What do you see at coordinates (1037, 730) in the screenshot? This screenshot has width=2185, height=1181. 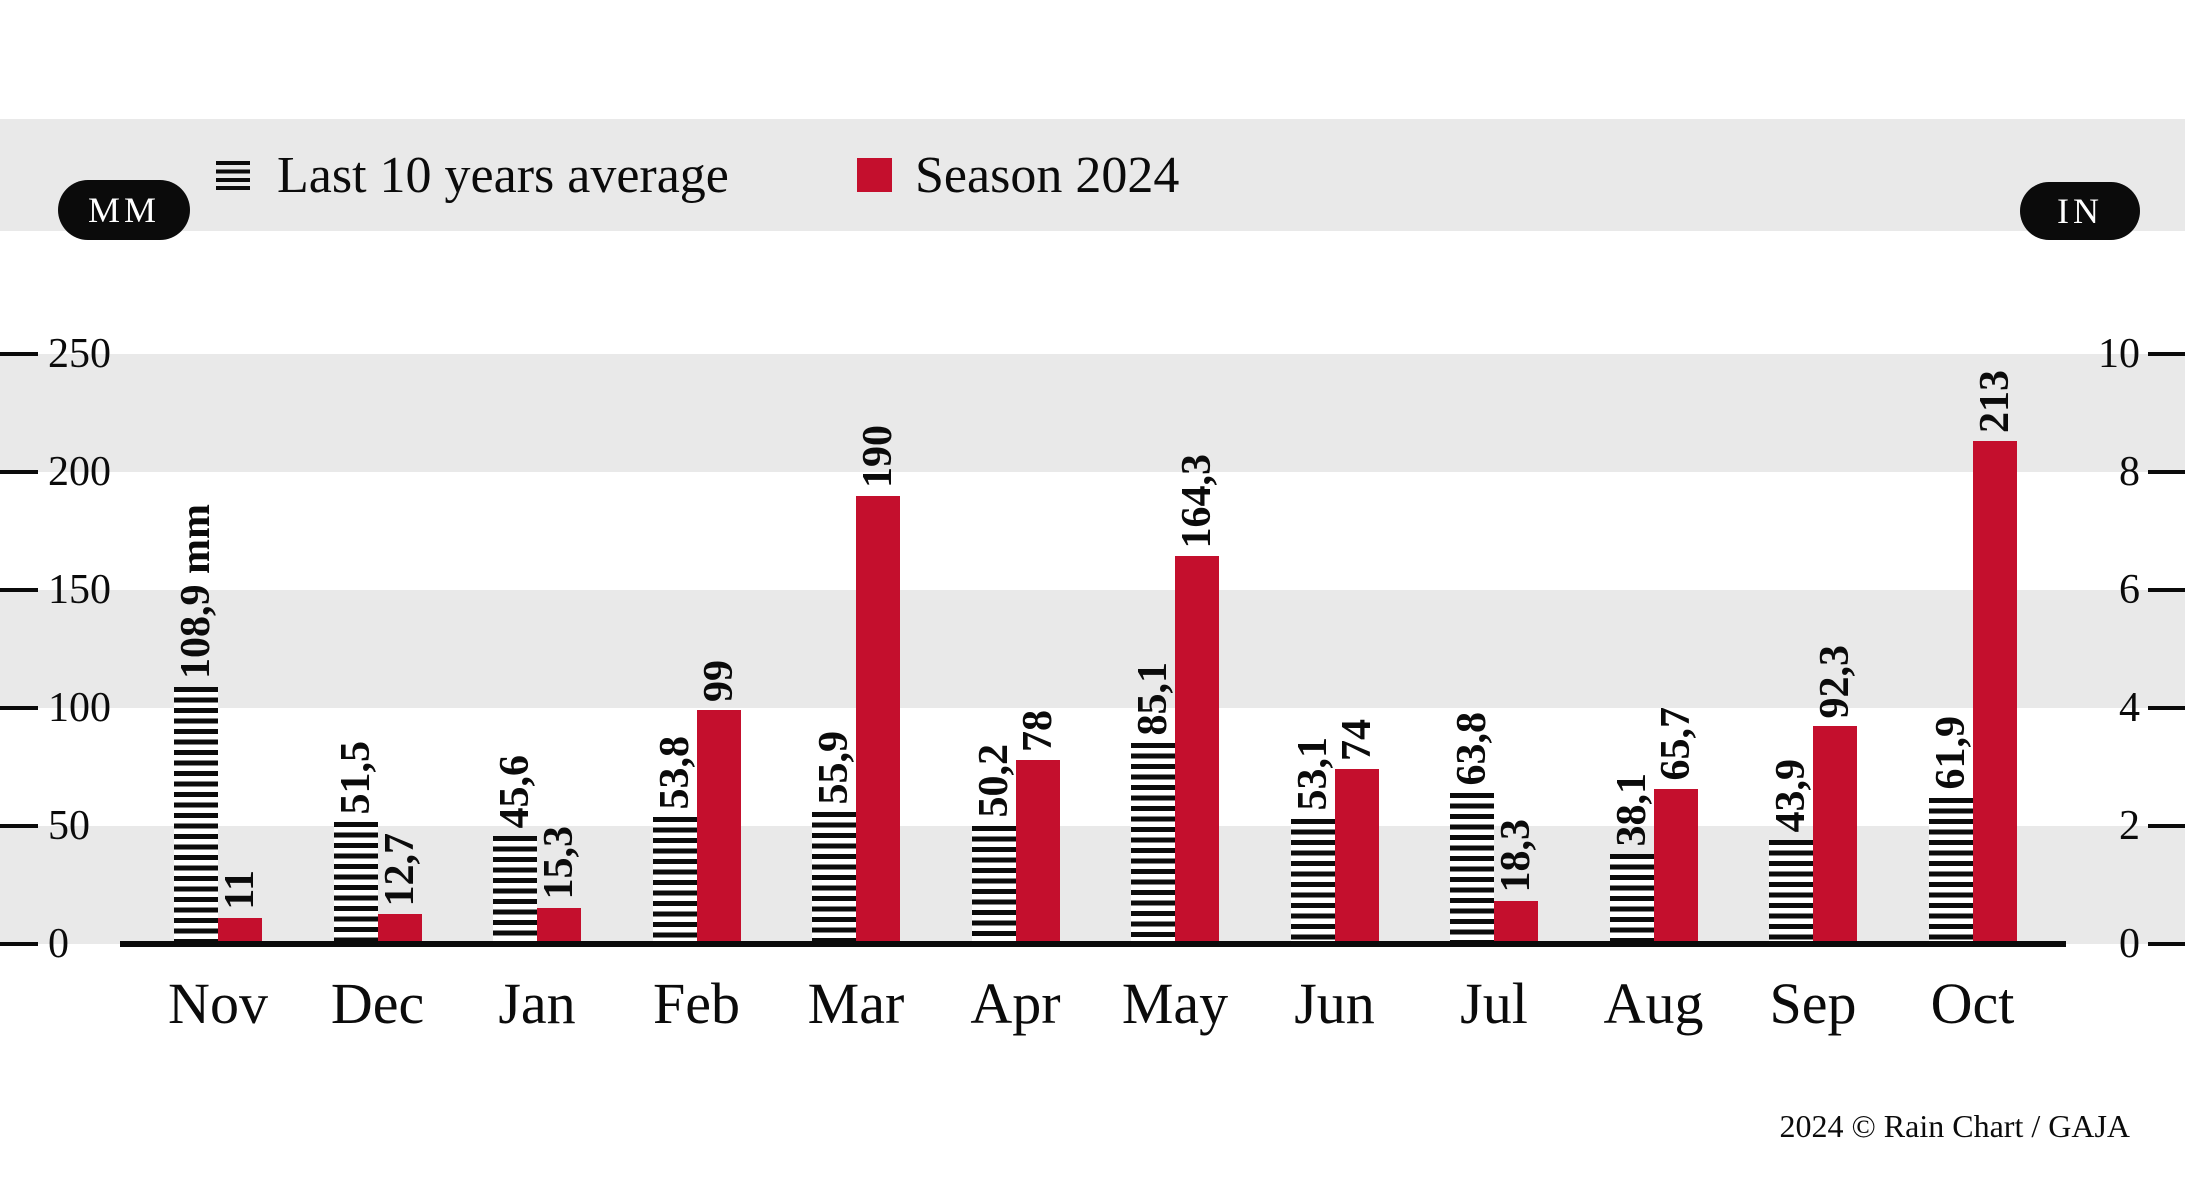 I see `season-value-label: 78` at bounding box center [1037, 730].